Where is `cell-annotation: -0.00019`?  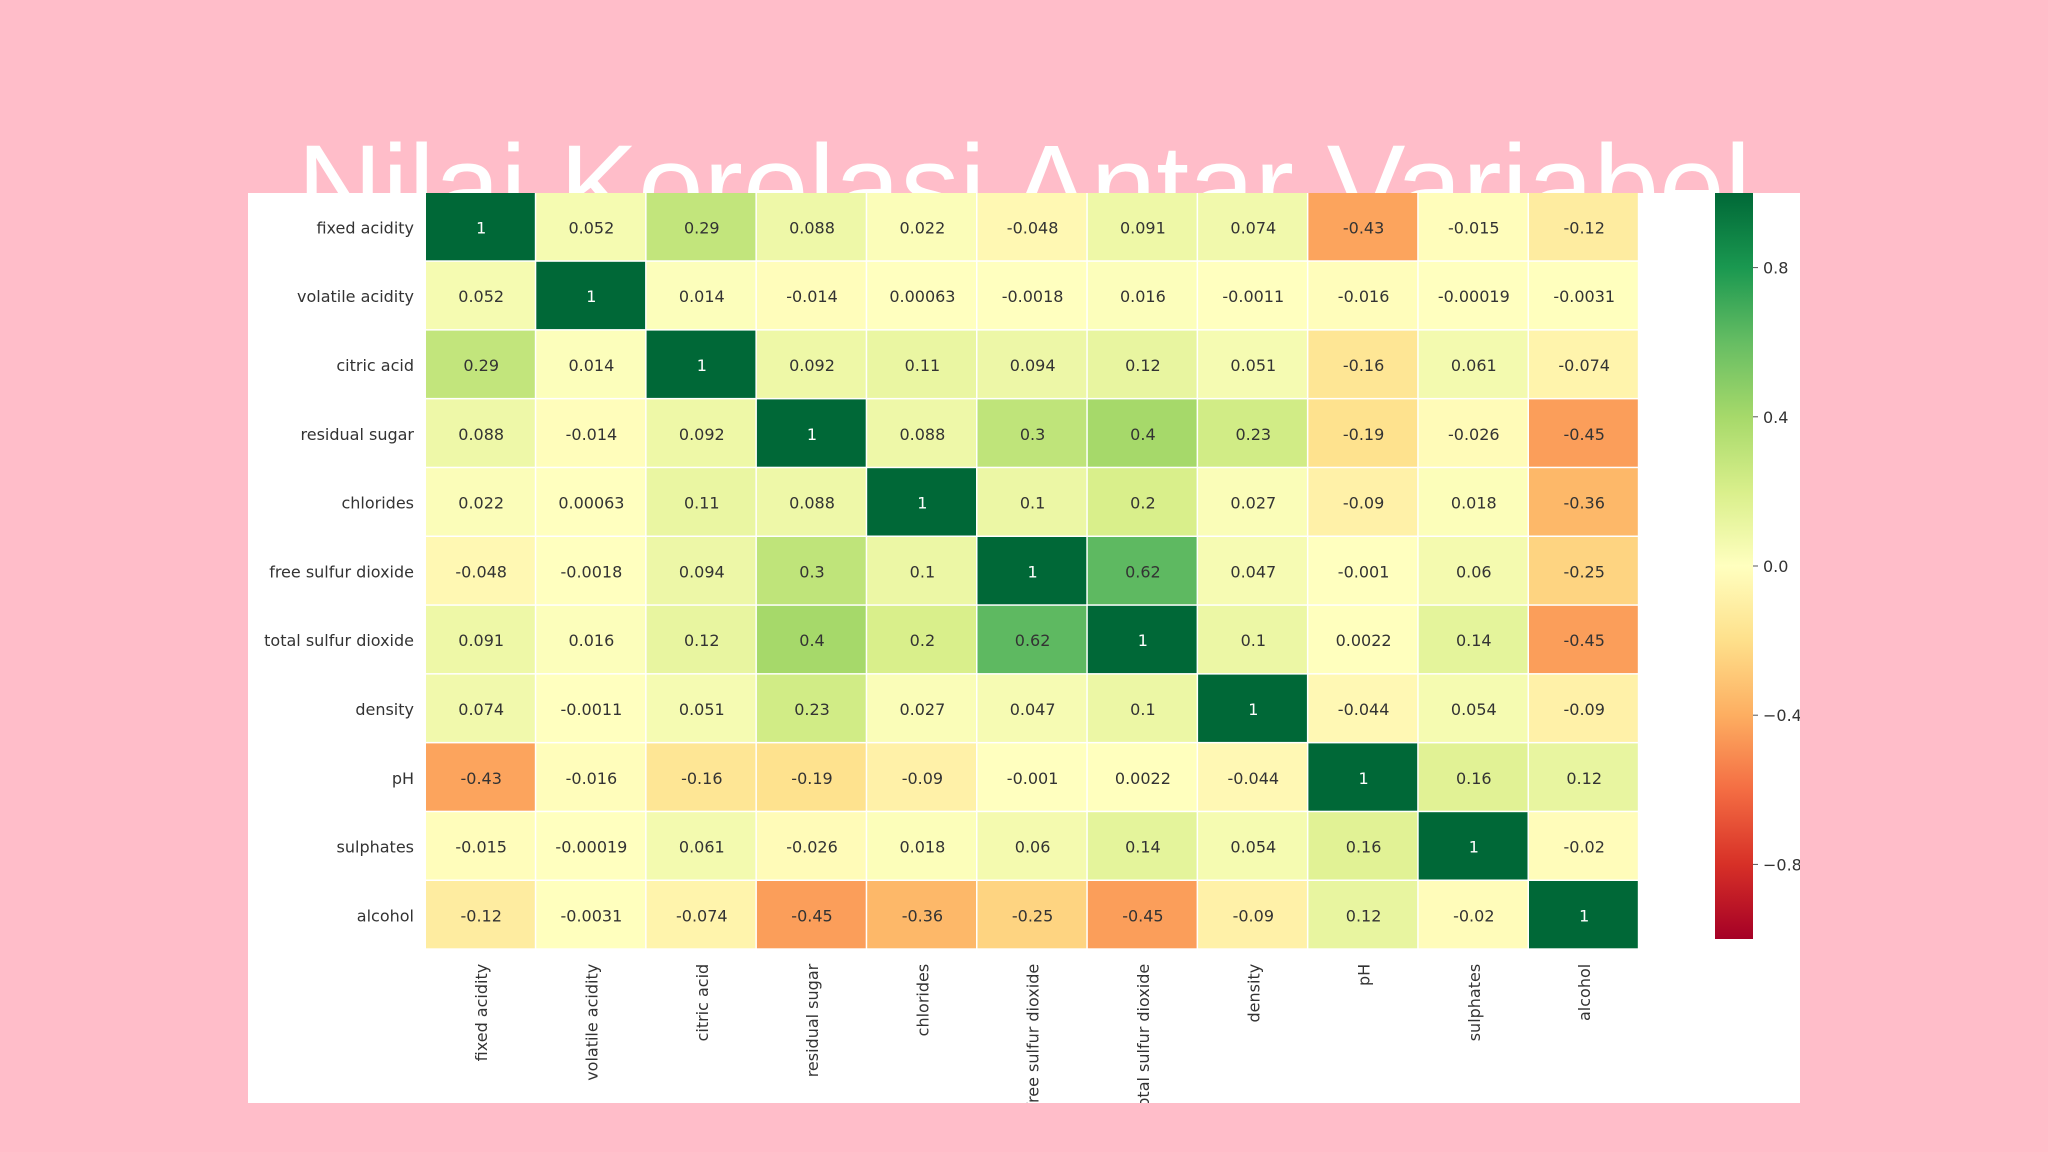 cell-annotation: -0.00019 is located at coordinates (591, 847).